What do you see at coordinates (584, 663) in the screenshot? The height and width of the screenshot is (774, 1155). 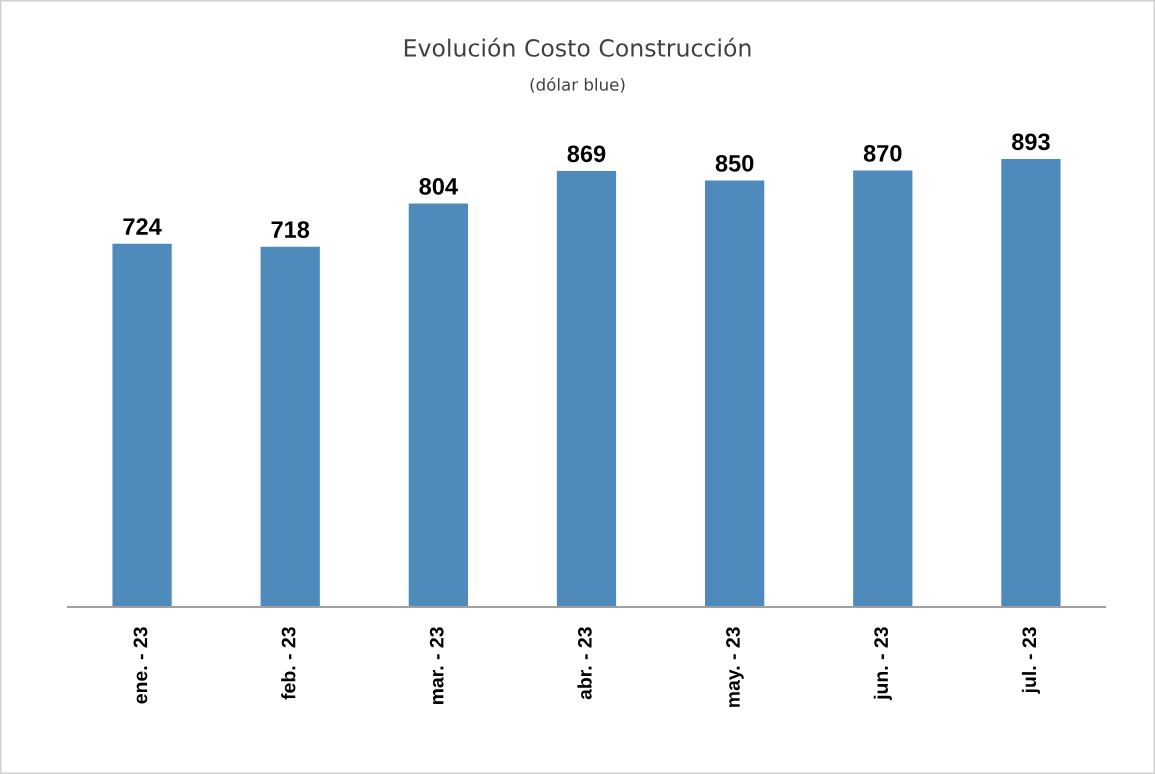 I see `x-tick-label: abr. - 23` at bounding box center [584, 663].